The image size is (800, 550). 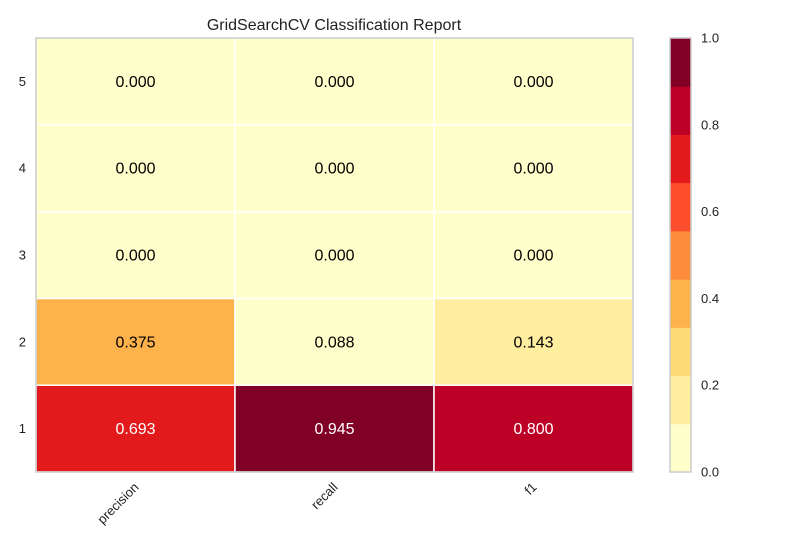 I want to click on cell-value-label: 0.375, so click(x=135, y=342).